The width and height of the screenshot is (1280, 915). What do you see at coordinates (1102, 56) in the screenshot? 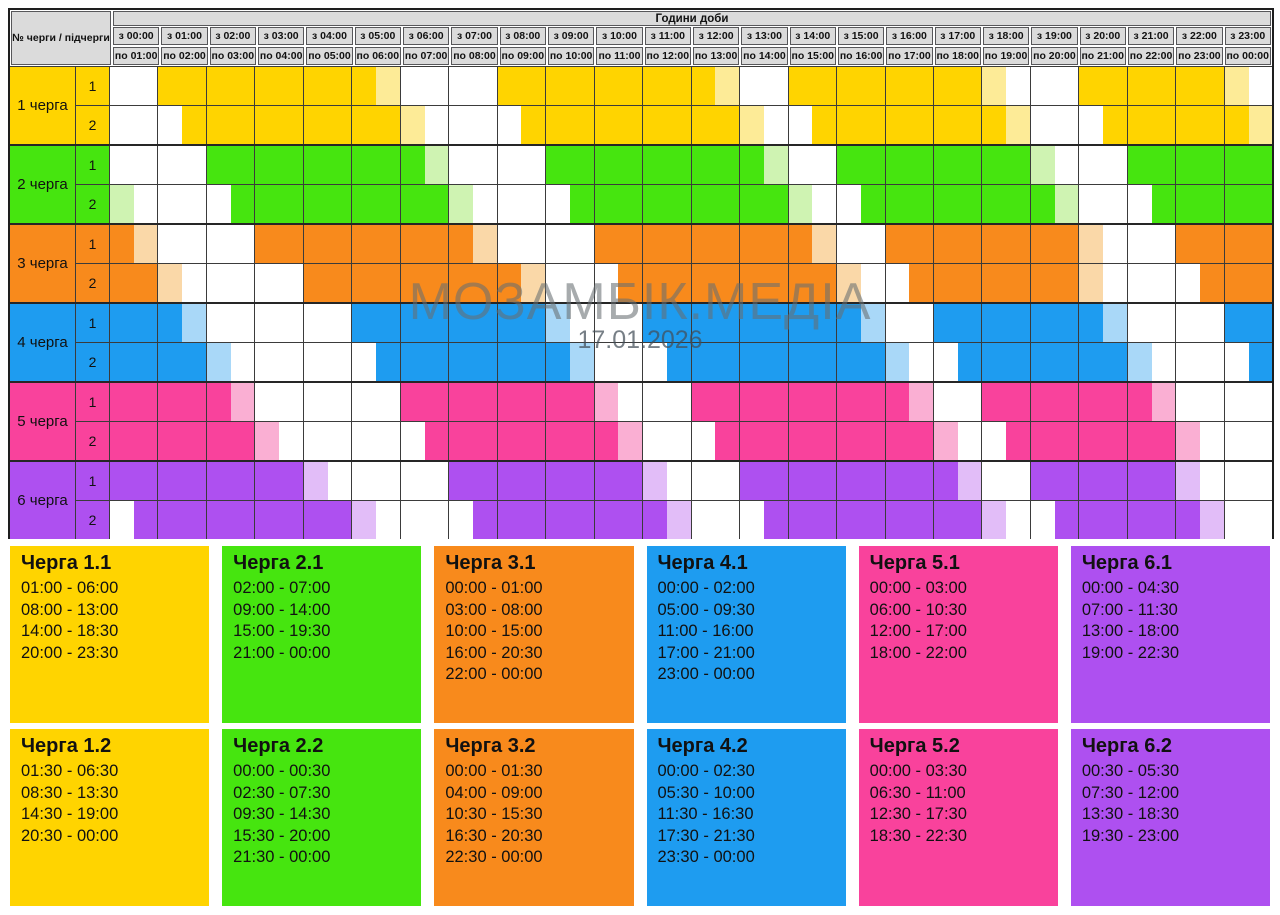
I see `hour-to-label: по 21:00` at bounding box center [1102, 56].